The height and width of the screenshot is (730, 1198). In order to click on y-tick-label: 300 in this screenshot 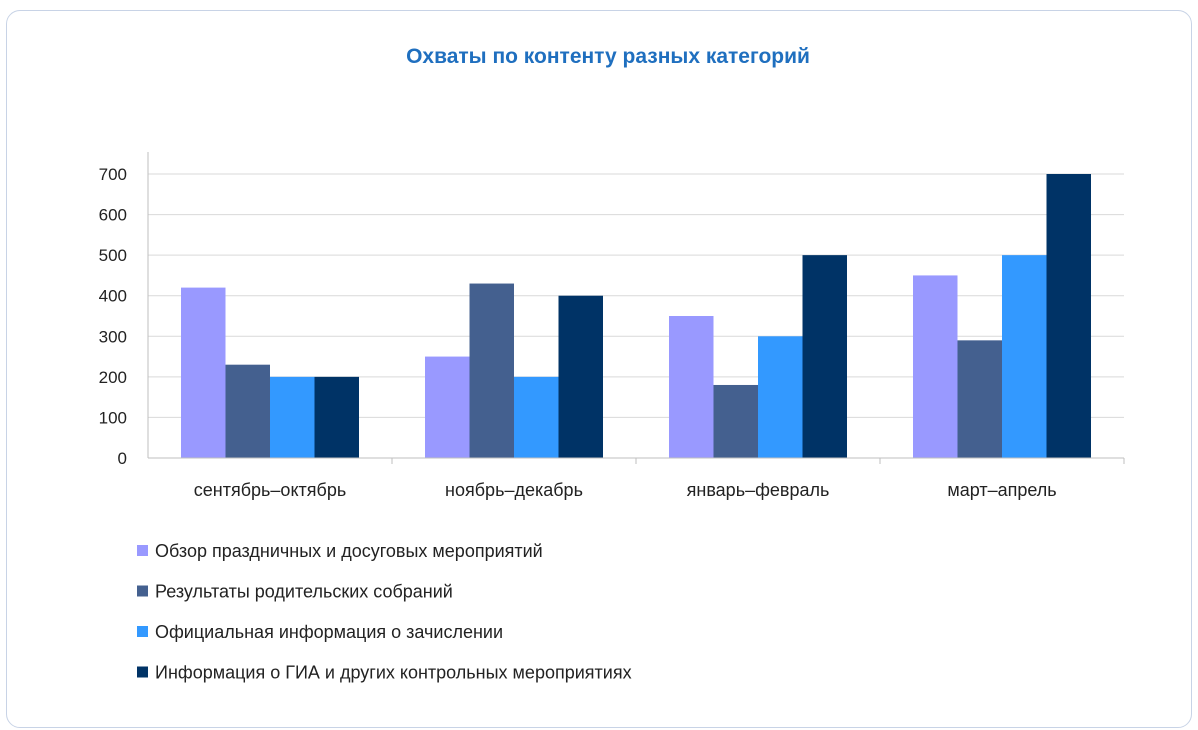, I will do `click(113, 336)`.